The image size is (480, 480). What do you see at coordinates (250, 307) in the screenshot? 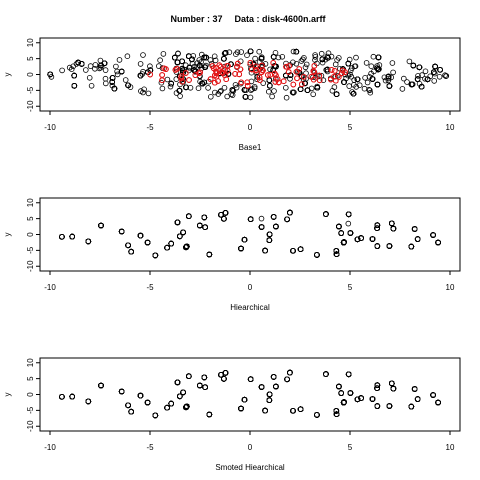
I see `x-axis-label: Hiearchical` at bounding box center [250, 307].